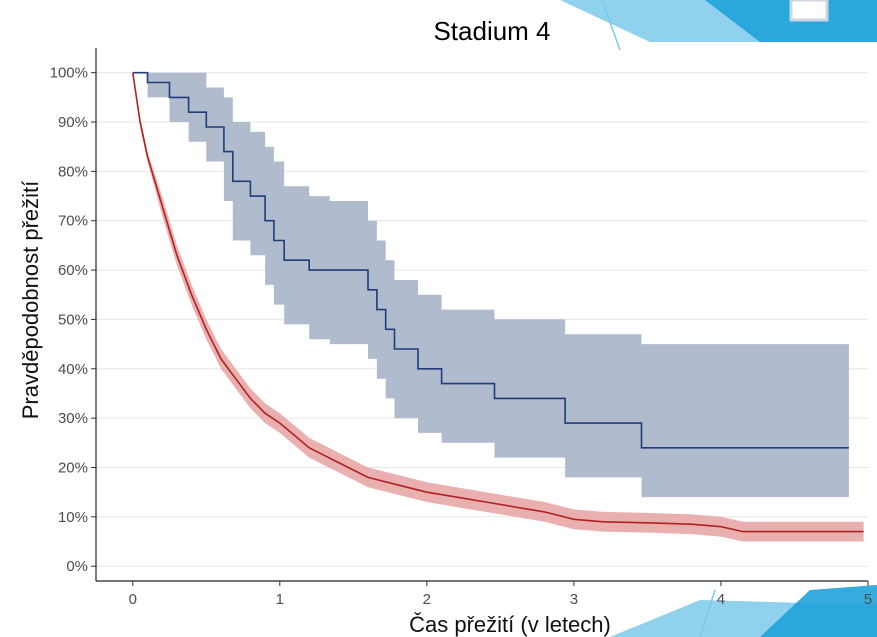 The height and width of the screenshot is (637, 877). Describe the element at coordinates (73, 122) in the screenshot. I see `y-tick-label: 90%` at that location.